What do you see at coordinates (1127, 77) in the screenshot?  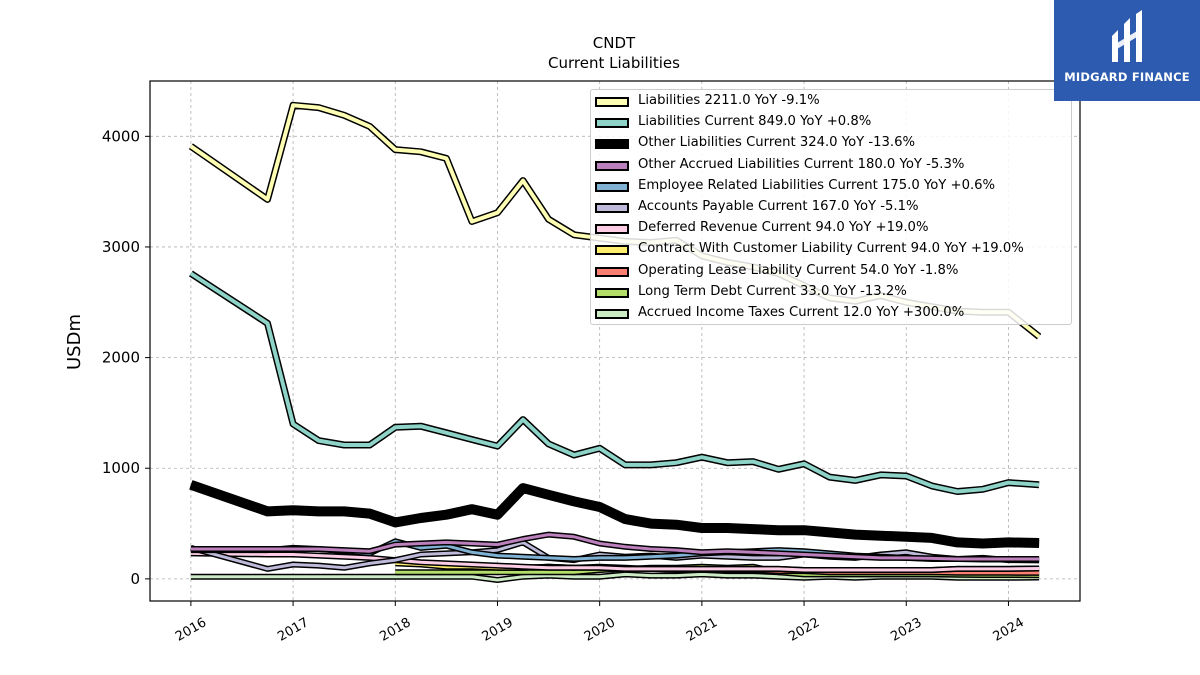 I see `brand-name: MIDGARD FINANCE` at bounding box center [1127, 77].